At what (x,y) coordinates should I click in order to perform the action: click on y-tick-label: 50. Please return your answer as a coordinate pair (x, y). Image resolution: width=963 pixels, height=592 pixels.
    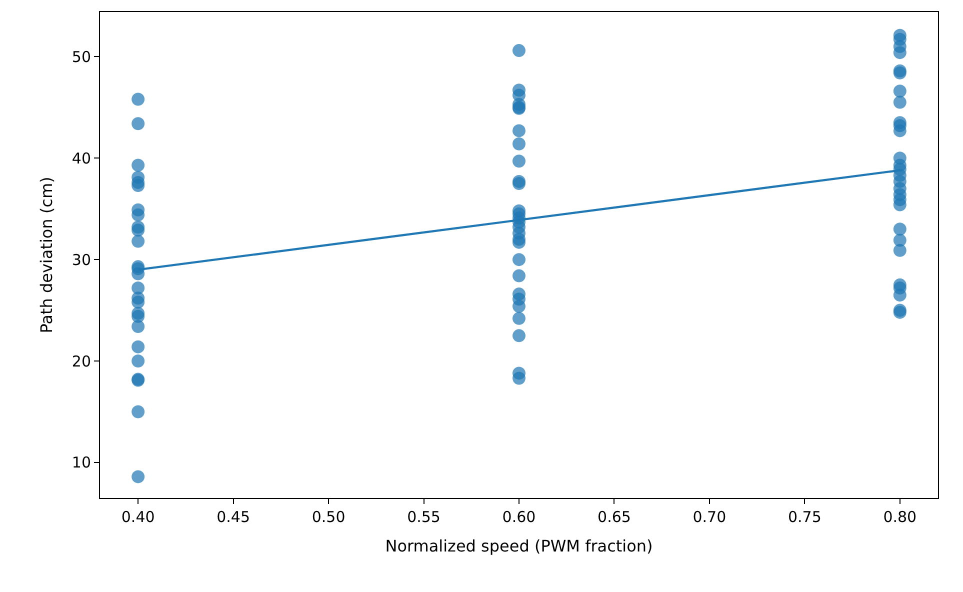
    Looking at the image, I should click on (81, 57).